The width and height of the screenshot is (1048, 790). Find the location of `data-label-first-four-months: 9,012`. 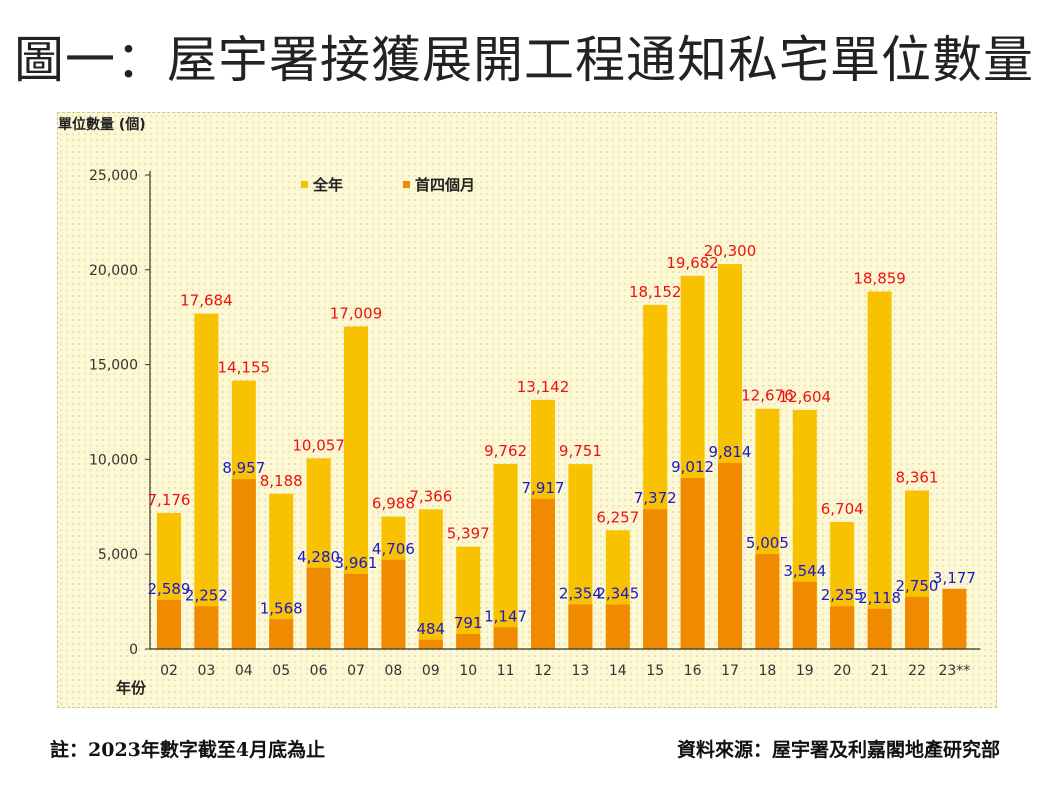

data-label-first-four-months: 9,012 is located at coordinates (692, 467).